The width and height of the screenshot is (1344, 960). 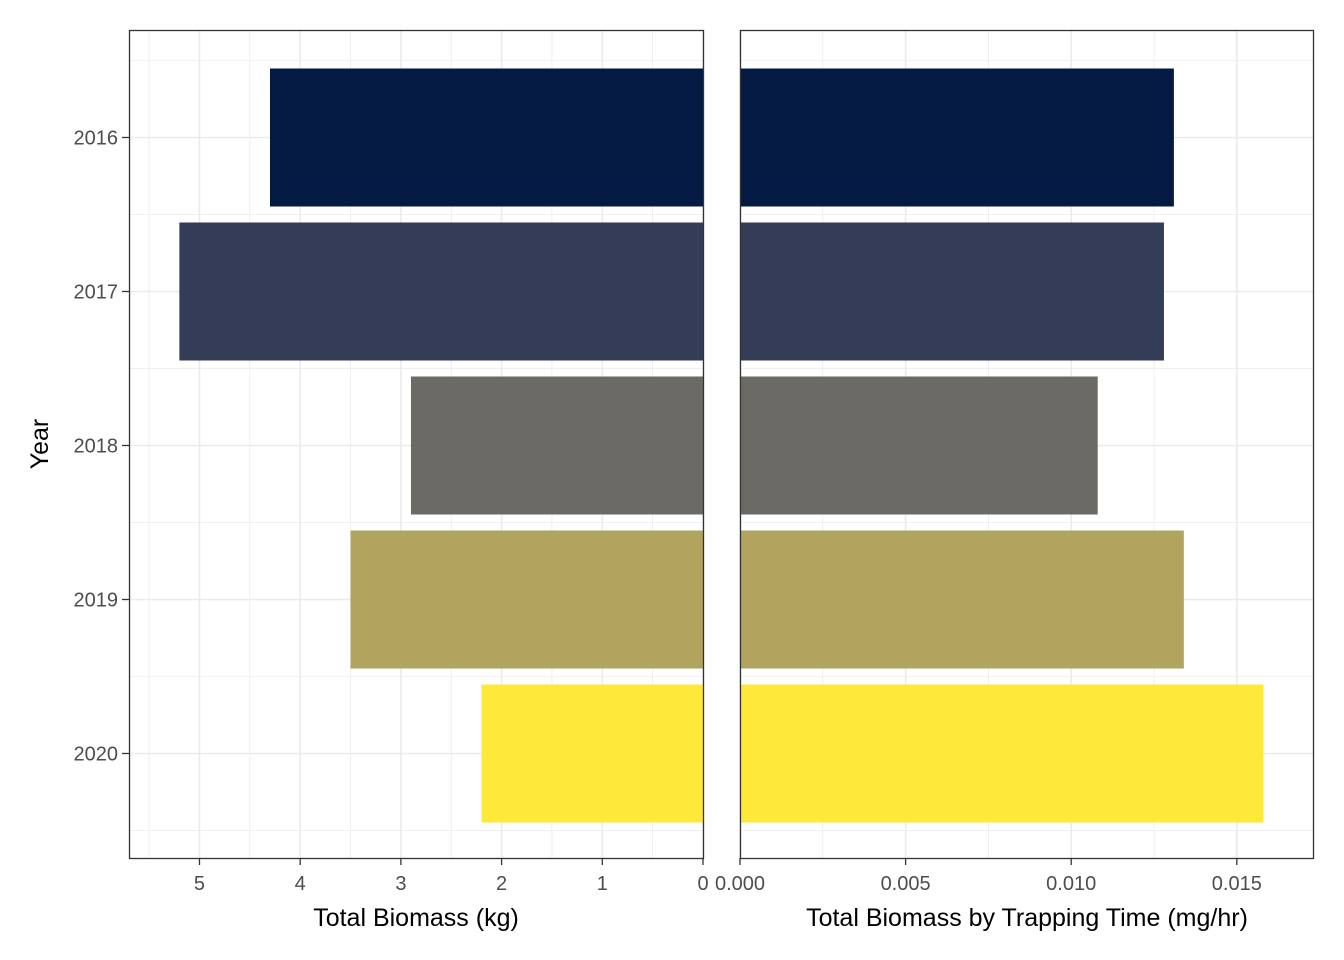 I want to click on y-tick-label: 2019, so click(x=96, y=601).